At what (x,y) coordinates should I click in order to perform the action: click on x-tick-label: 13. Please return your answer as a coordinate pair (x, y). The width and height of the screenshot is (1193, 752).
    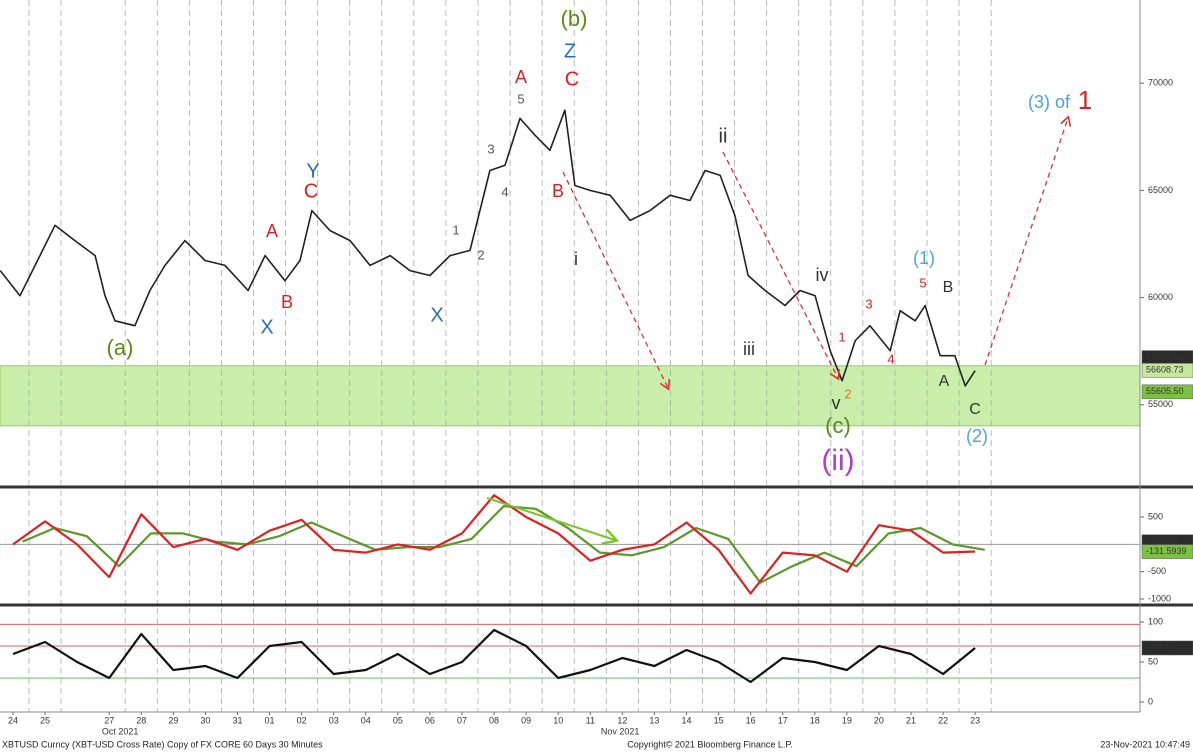
    Looking at the image, I should click on (654, 720).